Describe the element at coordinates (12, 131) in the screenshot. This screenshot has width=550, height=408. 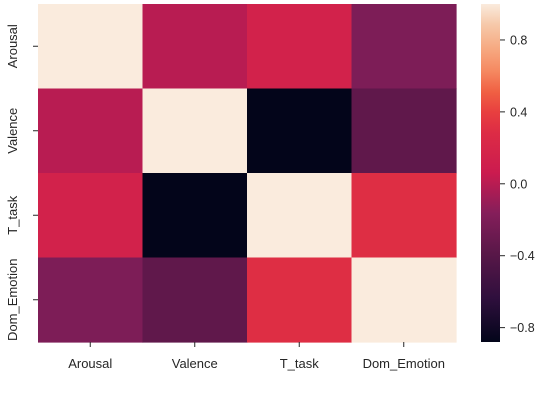
I see `y-tick-label: Valence` at that location.